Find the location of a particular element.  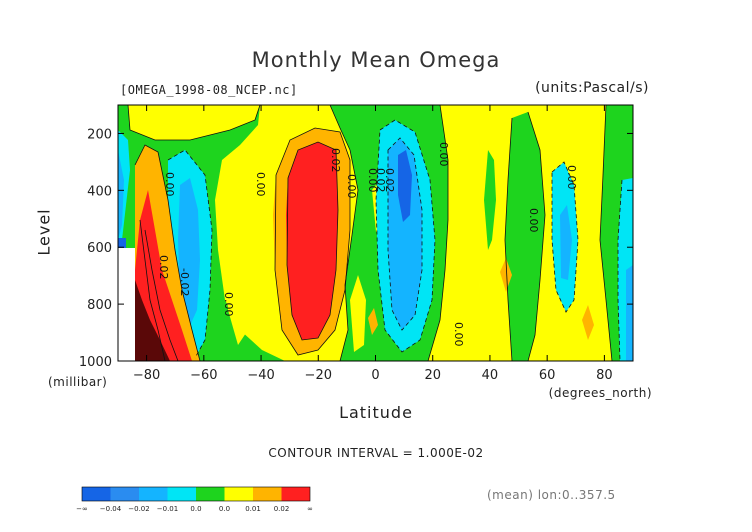

field-deepblue-10n is located at coordinates (405, 186).